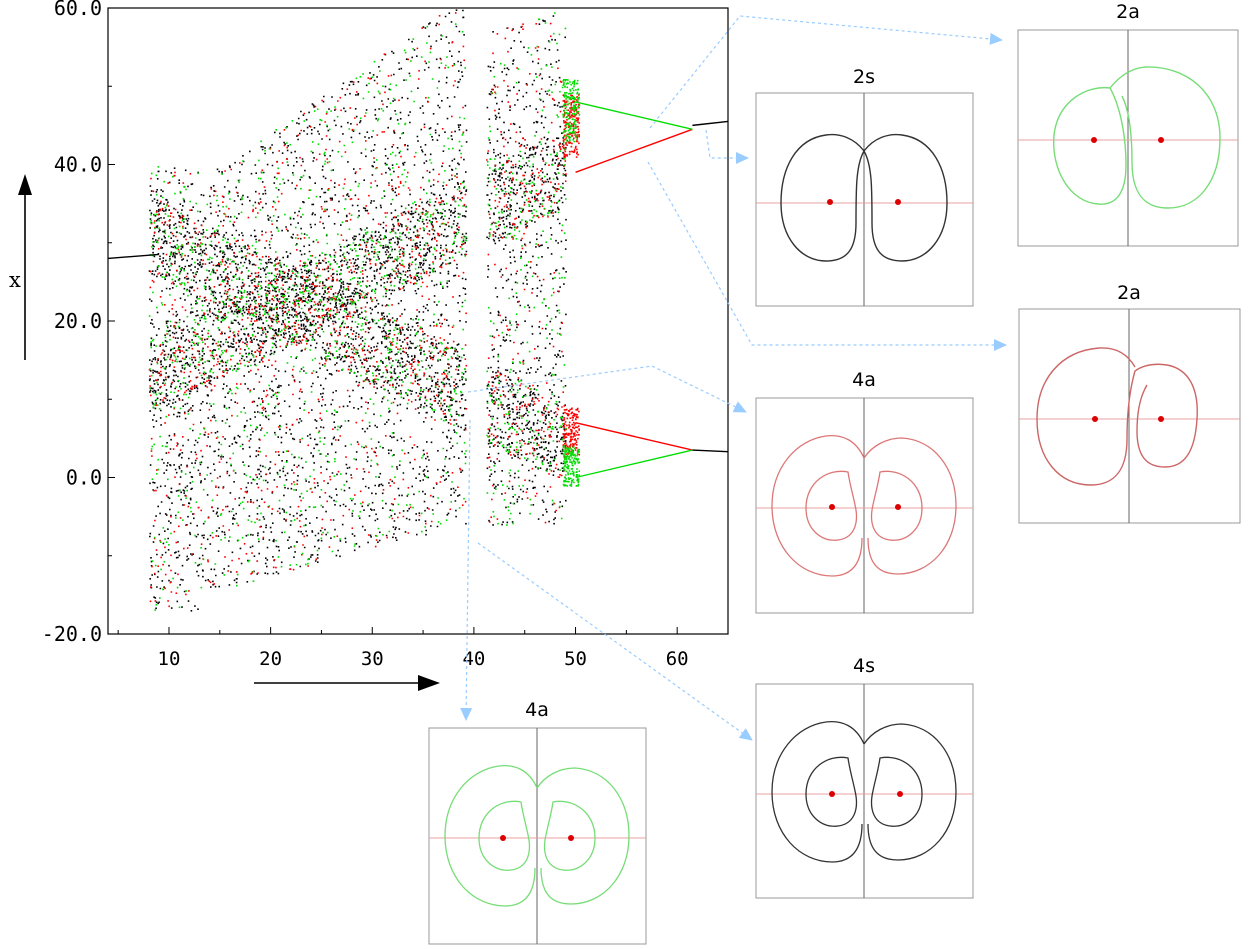 This screenshot has width=1251, height=949. Describe the element at coordinates (270, 659) in the screenshot. I see `x-tick-label: 20` at that location.